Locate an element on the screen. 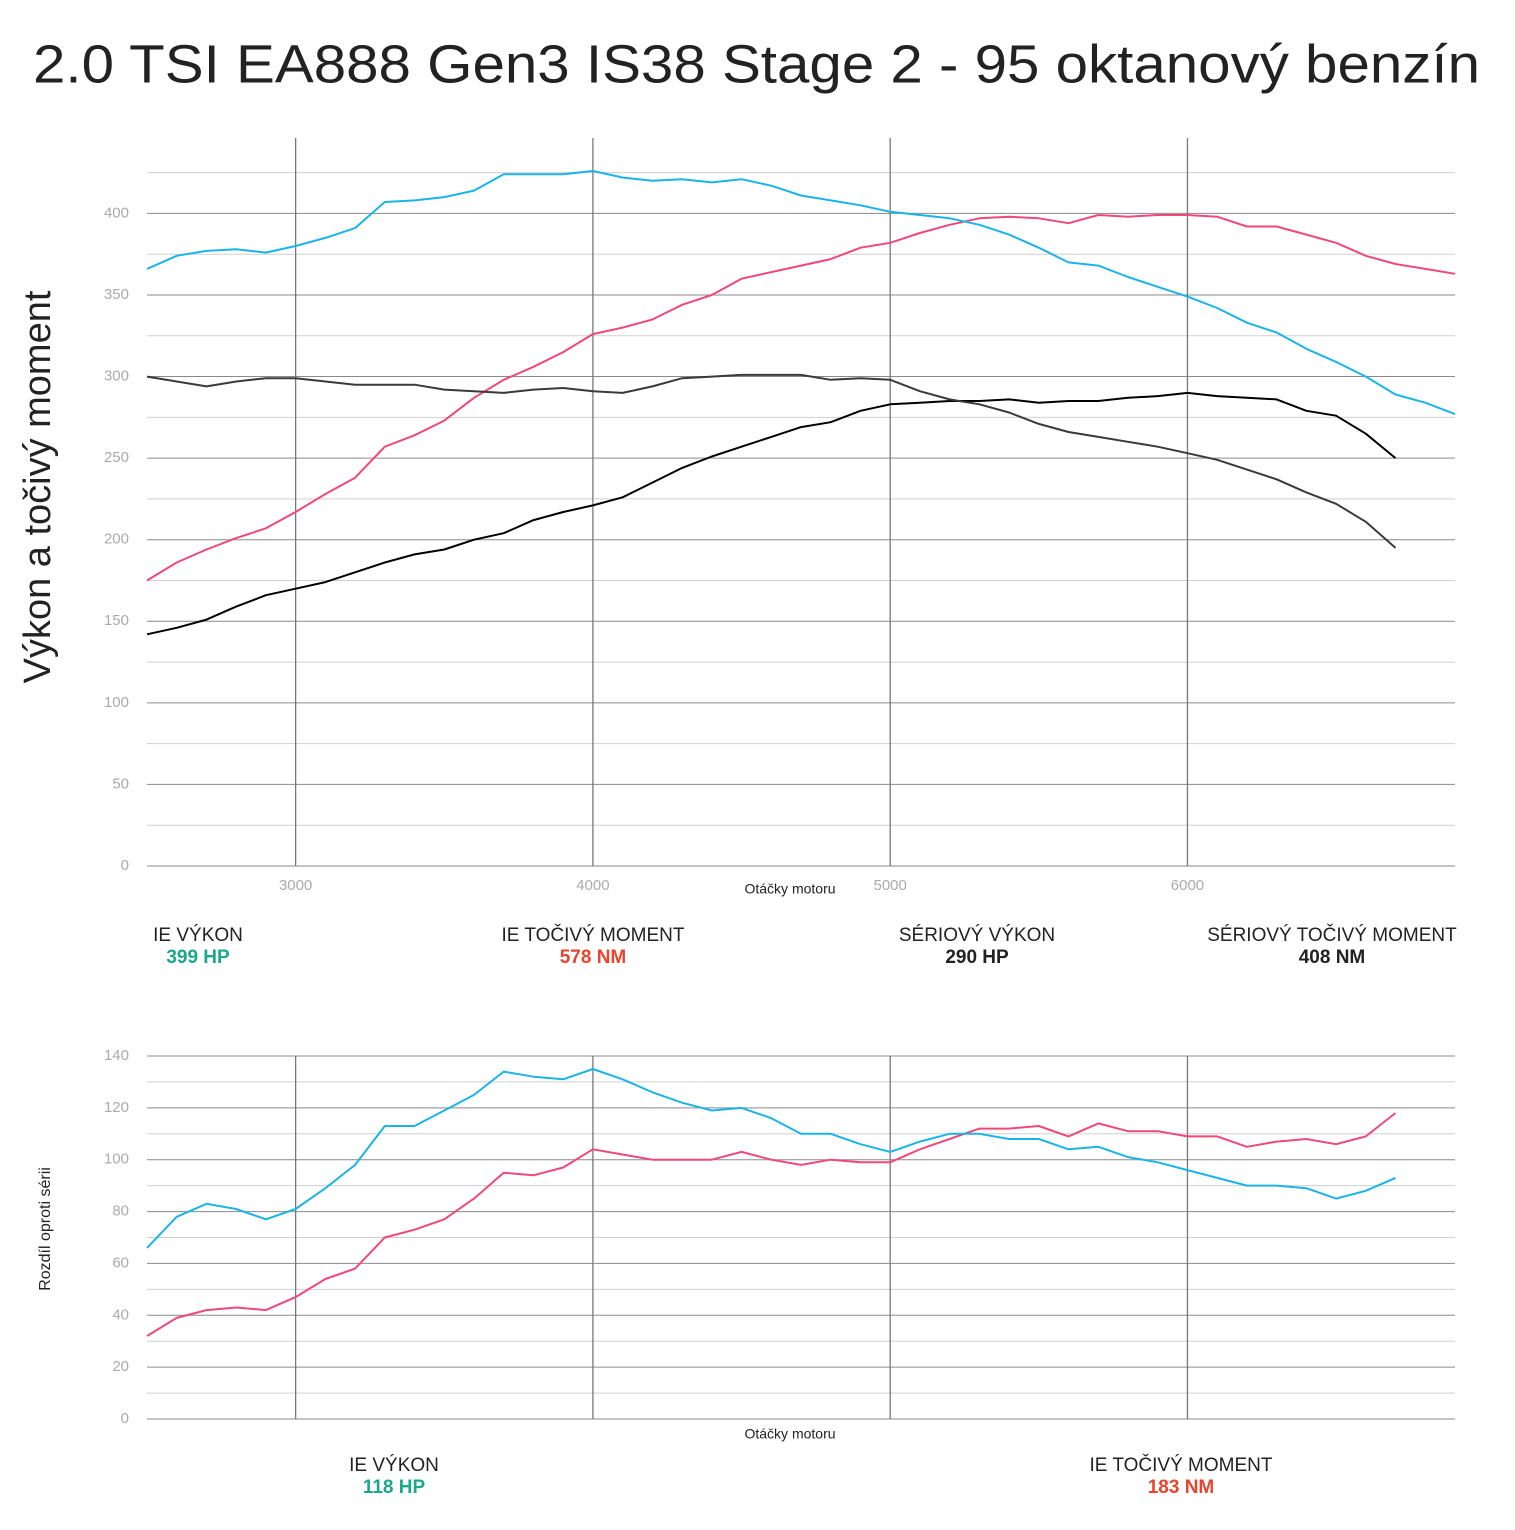 The height and width of the screenshot is (1530, 1515). y-axis-label: Výkon a točivý moment is located at coordinates (38, 486).